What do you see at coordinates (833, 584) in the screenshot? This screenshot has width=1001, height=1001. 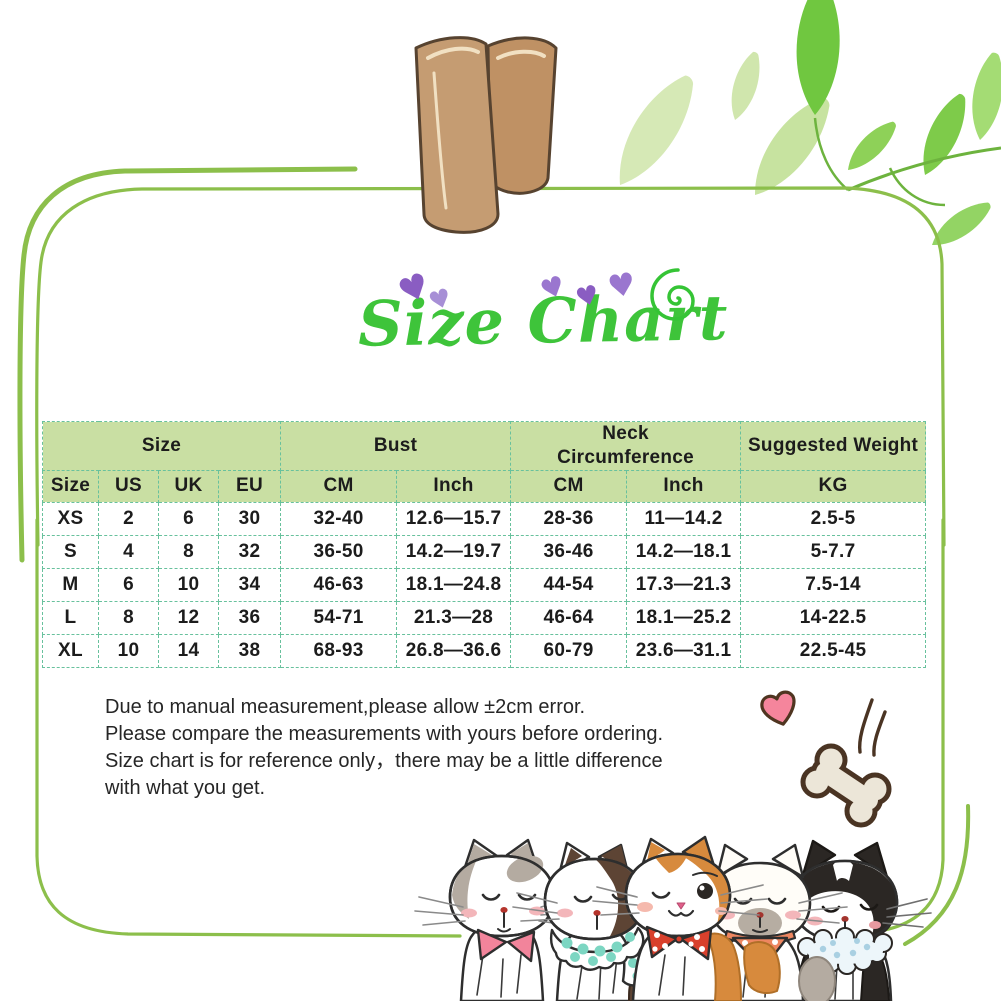 I see `cell: 7.5-14` at bounding box center [833, 584].